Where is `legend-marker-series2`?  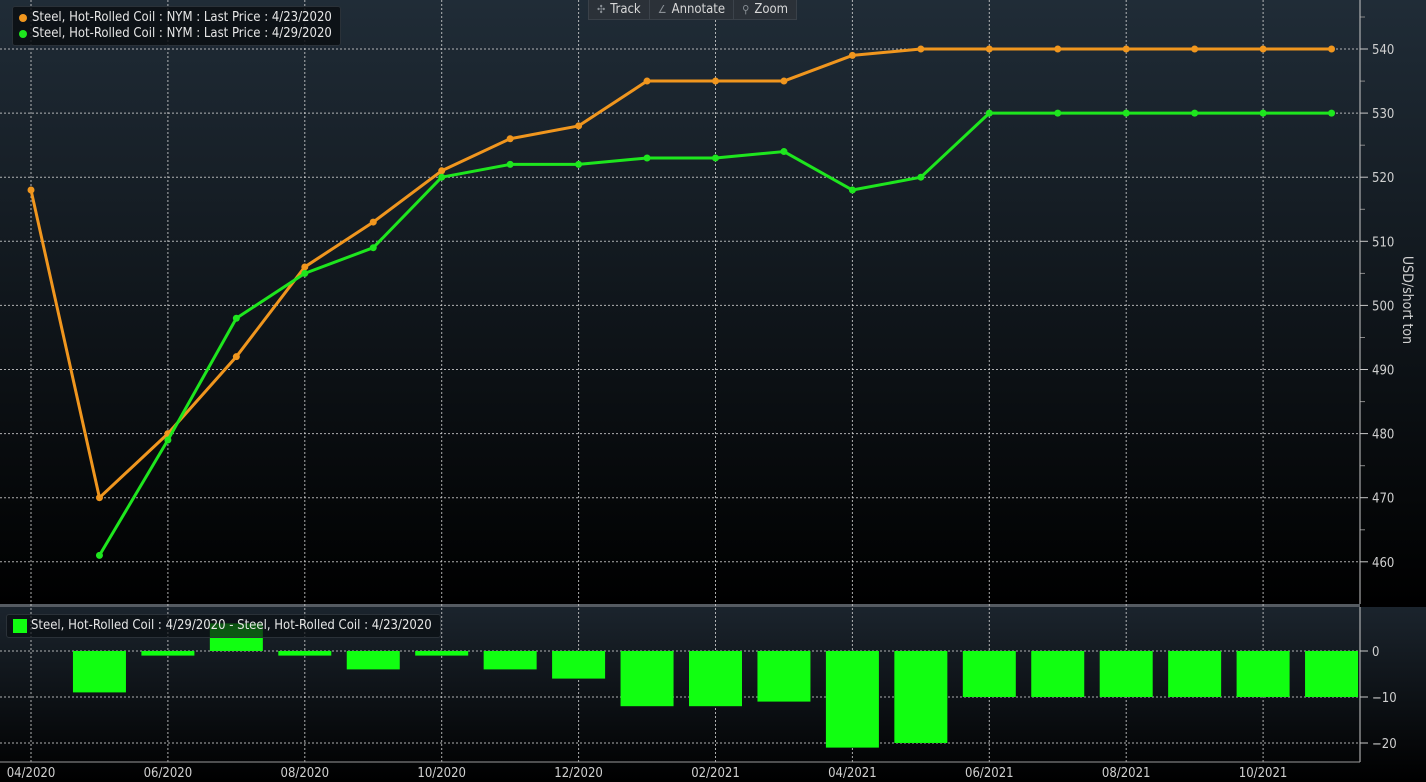 legend-marker-series2 is located at coordinates (23, 34).